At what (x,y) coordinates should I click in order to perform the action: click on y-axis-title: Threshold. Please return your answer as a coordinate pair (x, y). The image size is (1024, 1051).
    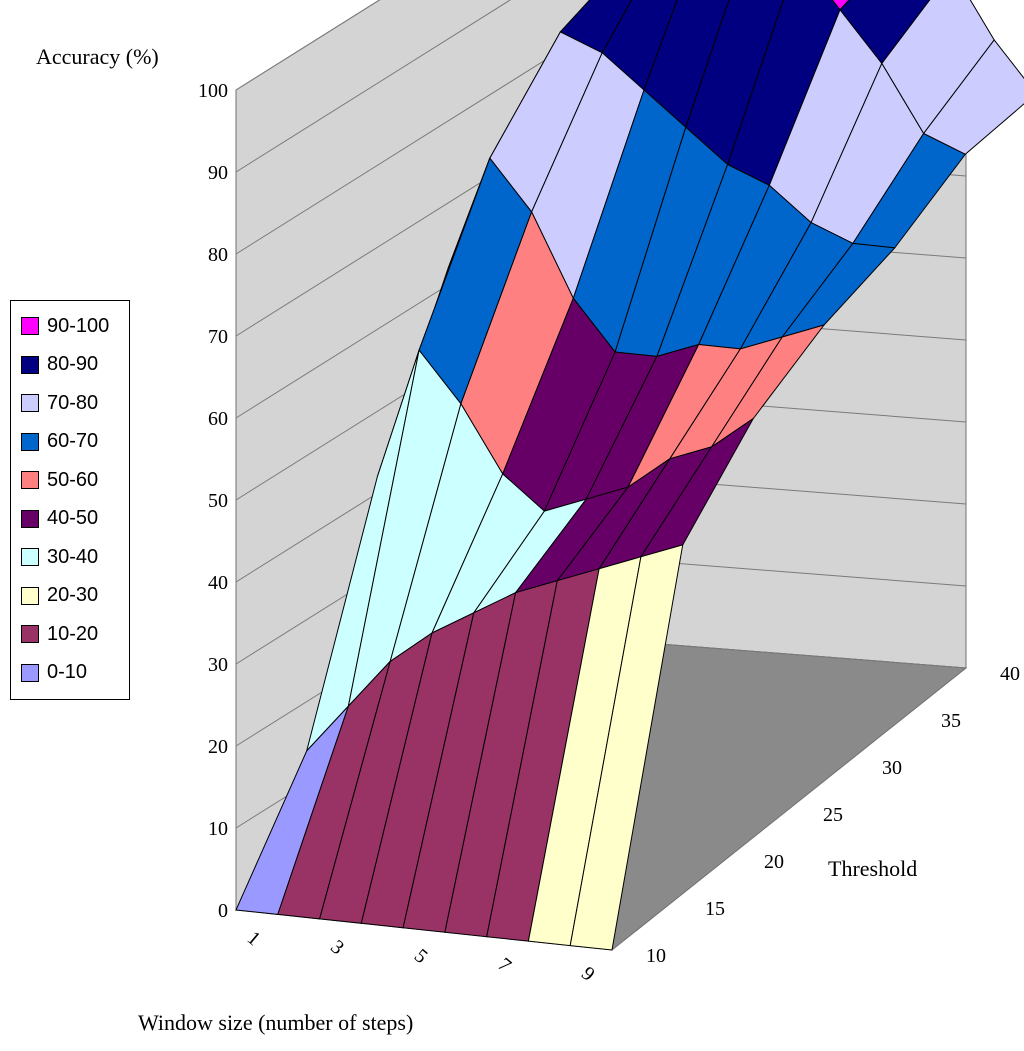
    Looking at the image, I should click on (873, 868).